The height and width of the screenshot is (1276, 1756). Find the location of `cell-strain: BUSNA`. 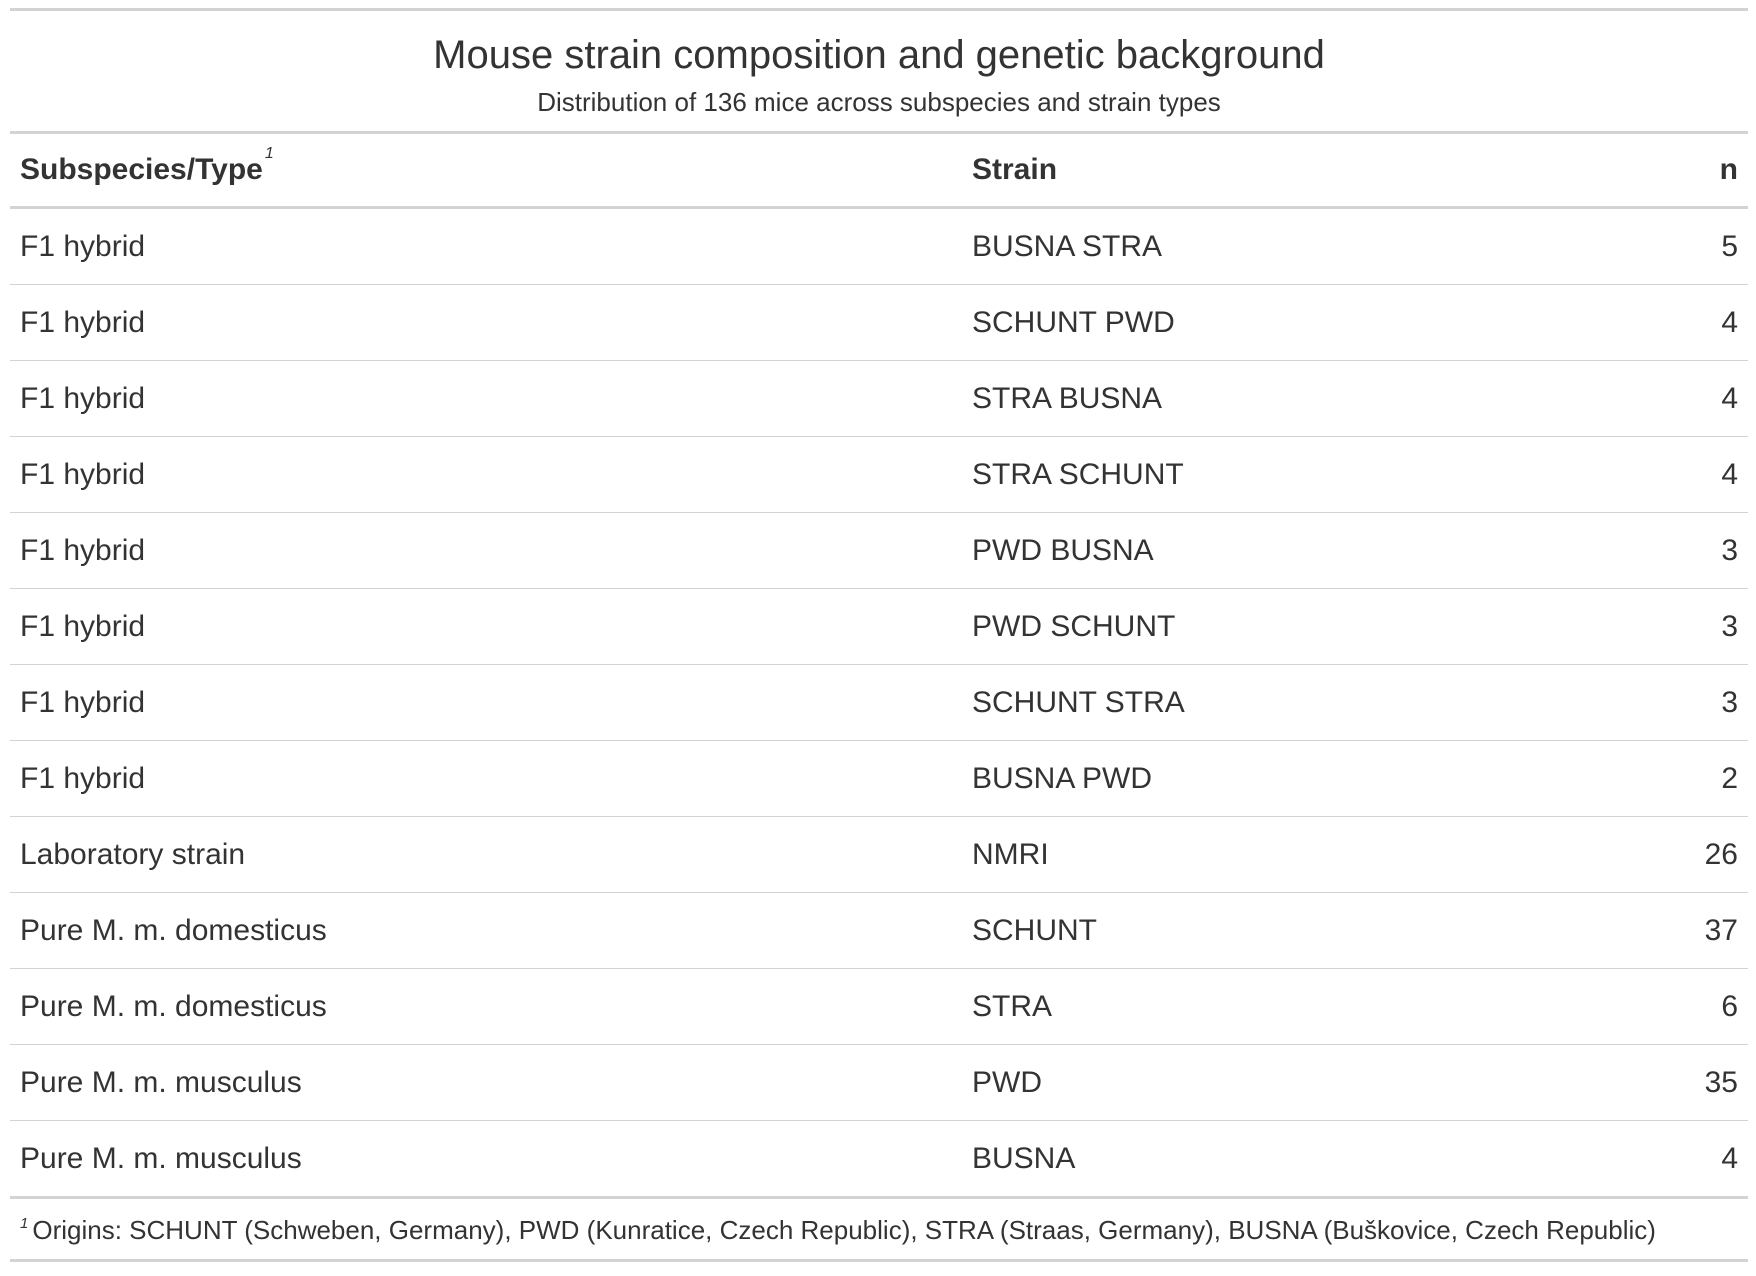

cell-strain: BUSNA is located at coordinates (1024, 1158).